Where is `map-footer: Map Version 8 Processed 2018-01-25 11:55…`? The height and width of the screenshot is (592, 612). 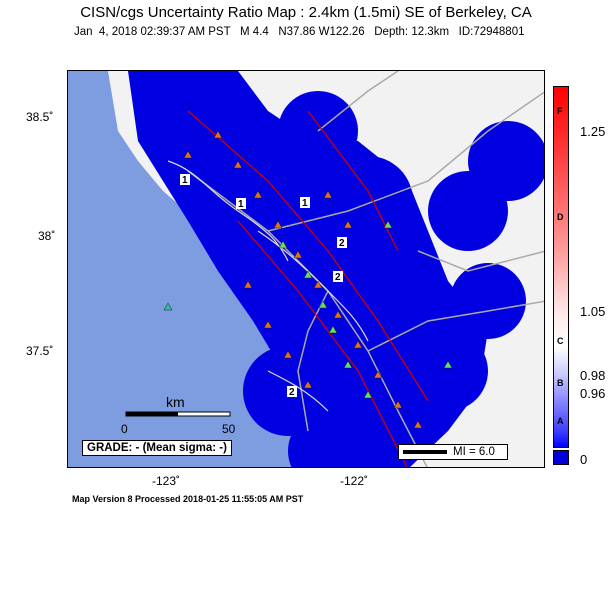 map-footer: Map Version 8 Processed 2018-01-25 11:55… is located at coordinates (188, 499).